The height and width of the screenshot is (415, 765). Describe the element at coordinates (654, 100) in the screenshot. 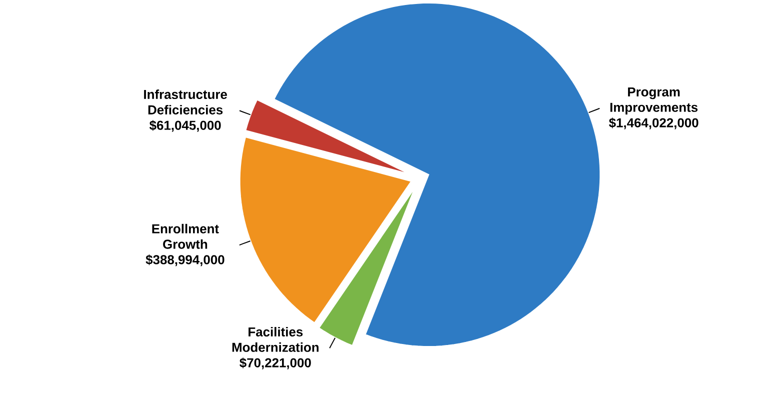

I see `slice-label: Program Improvements` at that location.